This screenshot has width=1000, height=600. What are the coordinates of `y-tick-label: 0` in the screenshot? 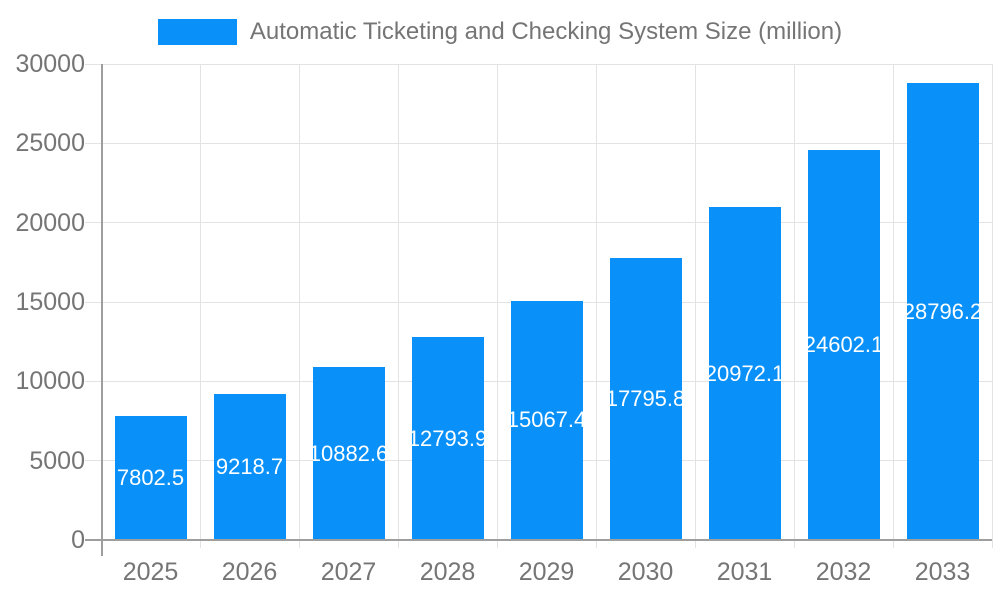 It's located at (78, 540).